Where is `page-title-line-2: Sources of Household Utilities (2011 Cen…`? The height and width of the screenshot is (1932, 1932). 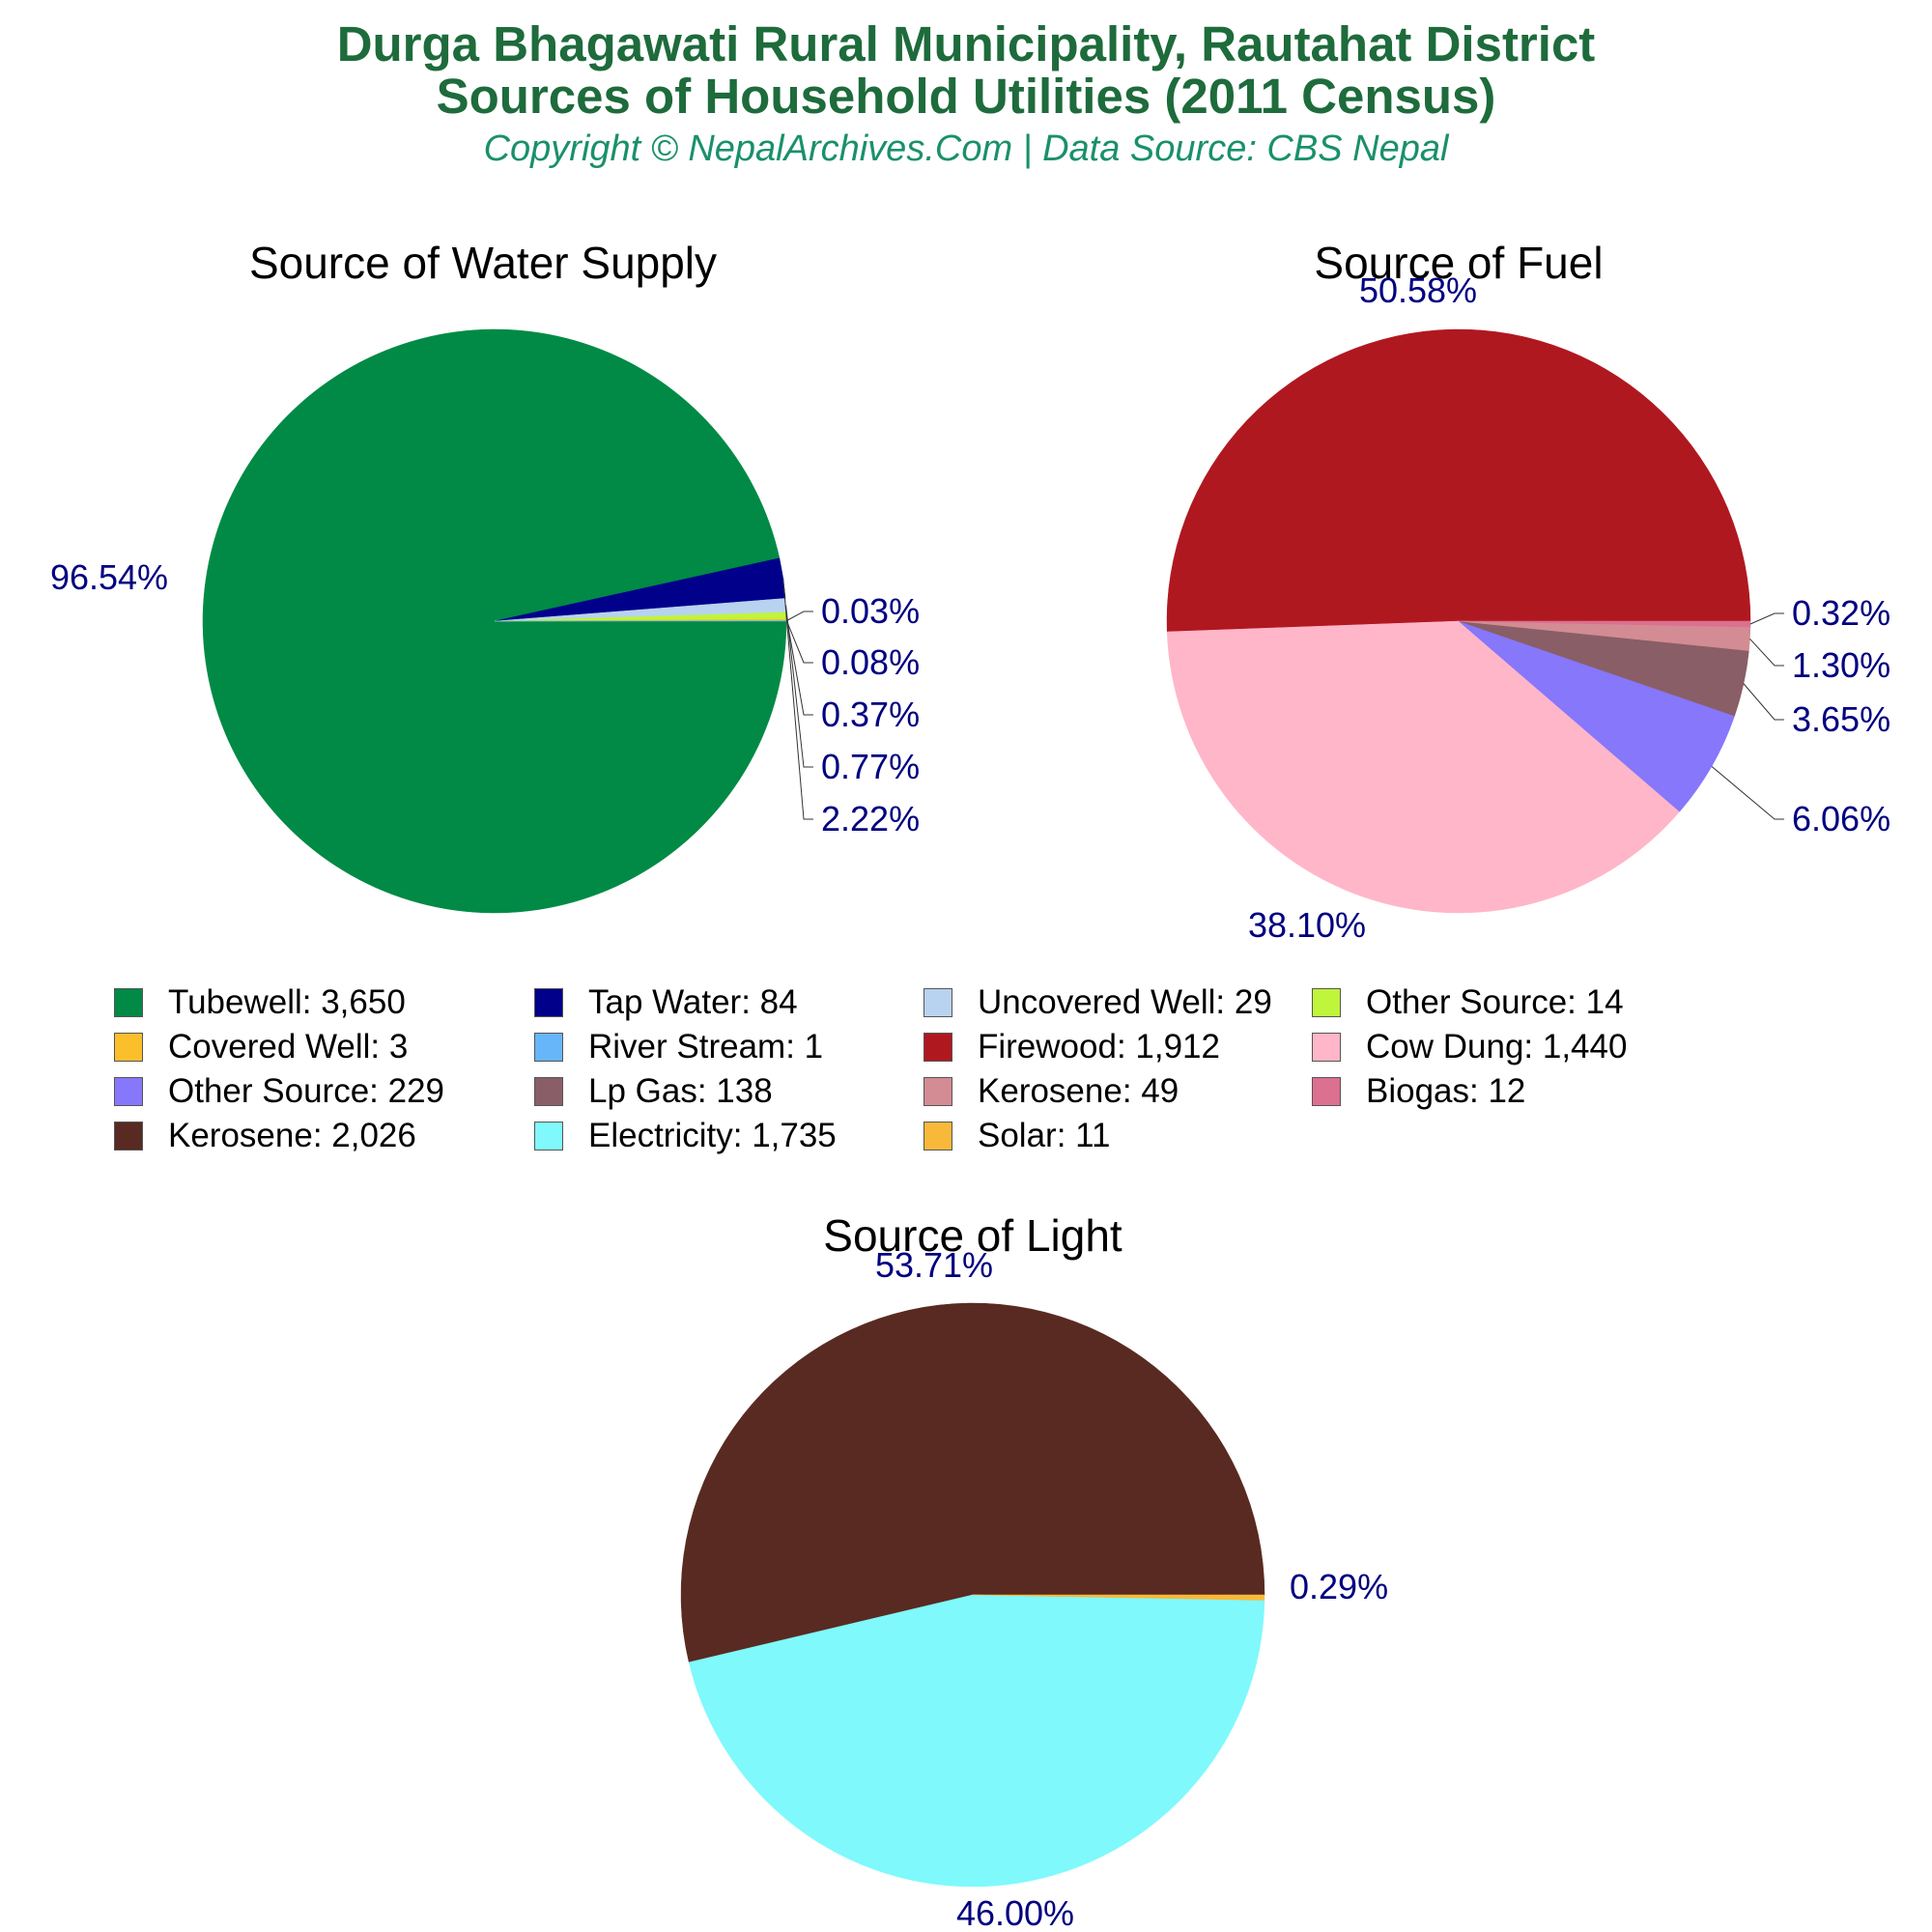
page-title-line-2: Sources of Household Utilities (2011 Cen… is located at coordinates (966, 96).